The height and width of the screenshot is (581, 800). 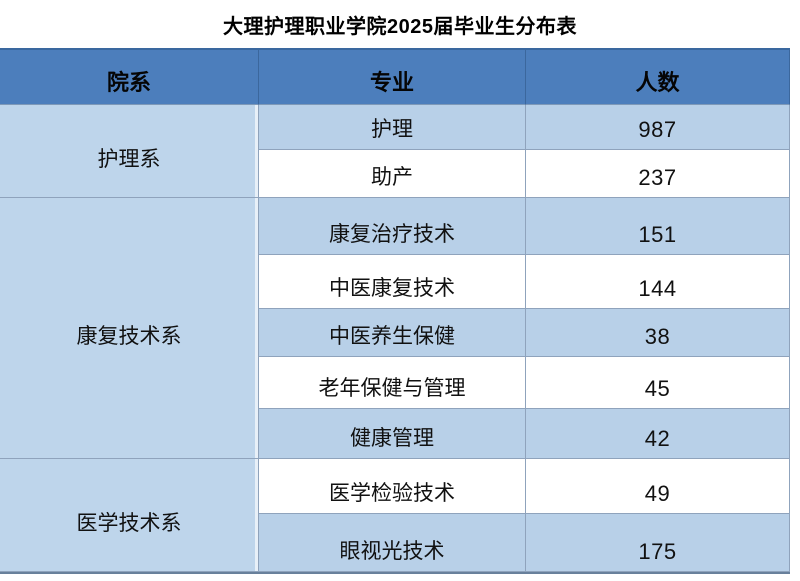 What do you see at coordinates (392, 174) in the screenshot?
I see `major-cell: 助产` at bounding box center [392, 174].